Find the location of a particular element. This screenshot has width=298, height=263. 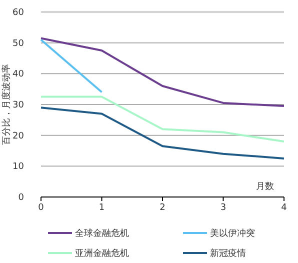

legend-label: 全球金融危机 is located at coordinates (102, 233).